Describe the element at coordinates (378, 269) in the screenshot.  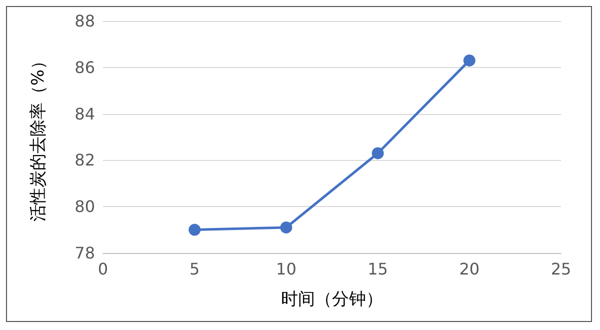
I see `x-tick-label: 15` at that location.